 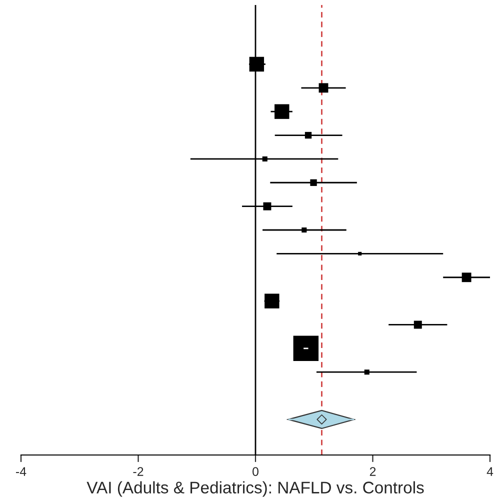 I want to click on x-tick-label: 0, so click(x=255, y=471).